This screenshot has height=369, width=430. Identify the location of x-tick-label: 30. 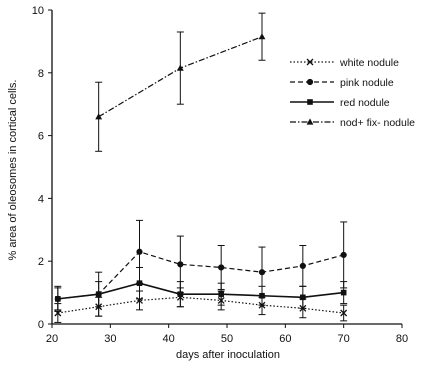
(110, 339).